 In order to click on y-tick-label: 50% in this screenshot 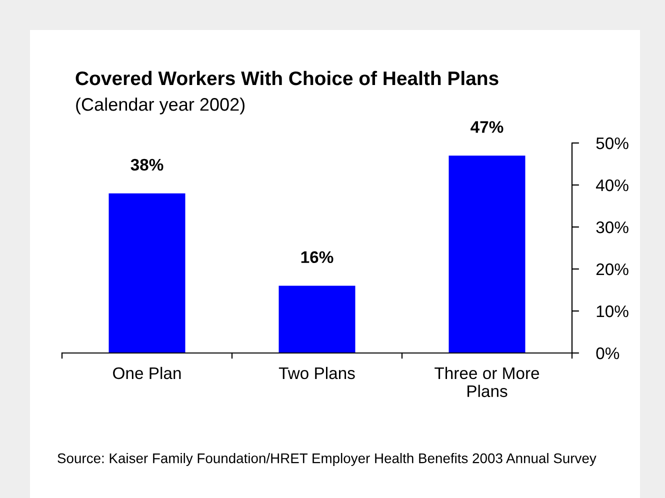, I will do `click(612, 143)`.